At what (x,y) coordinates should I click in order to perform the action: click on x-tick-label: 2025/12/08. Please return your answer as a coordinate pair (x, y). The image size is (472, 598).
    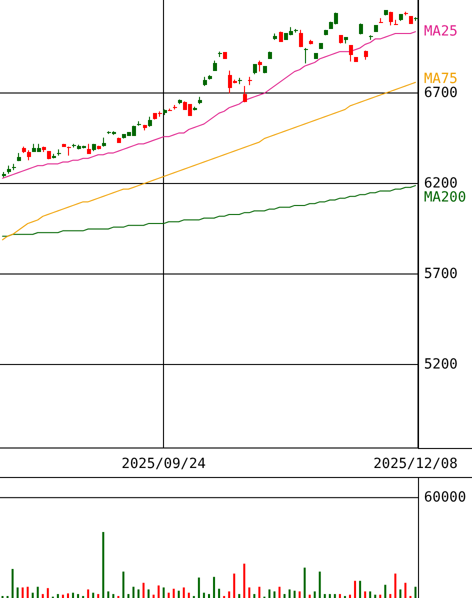
    Looking at the image, I should click on (415, 464).